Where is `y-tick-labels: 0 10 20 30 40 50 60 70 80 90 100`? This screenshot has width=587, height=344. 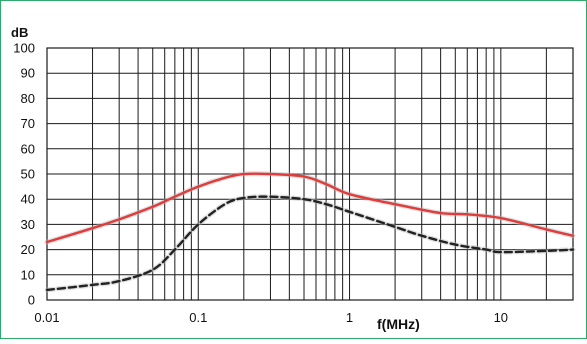 y-tick-labels: 0 10 20 30 40 50 60 70 80 90 100 is located at coordinates (24, 174).